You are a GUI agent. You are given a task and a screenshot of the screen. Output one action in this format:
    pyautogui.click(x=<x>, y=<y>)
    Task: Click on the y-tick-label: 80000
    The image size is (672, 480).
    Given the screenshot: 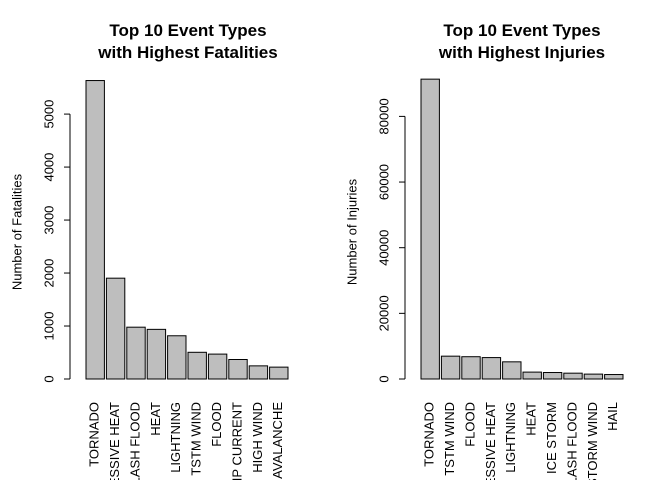 What is the action you would take?
    pyautogui.click(x=383, y=116)
    